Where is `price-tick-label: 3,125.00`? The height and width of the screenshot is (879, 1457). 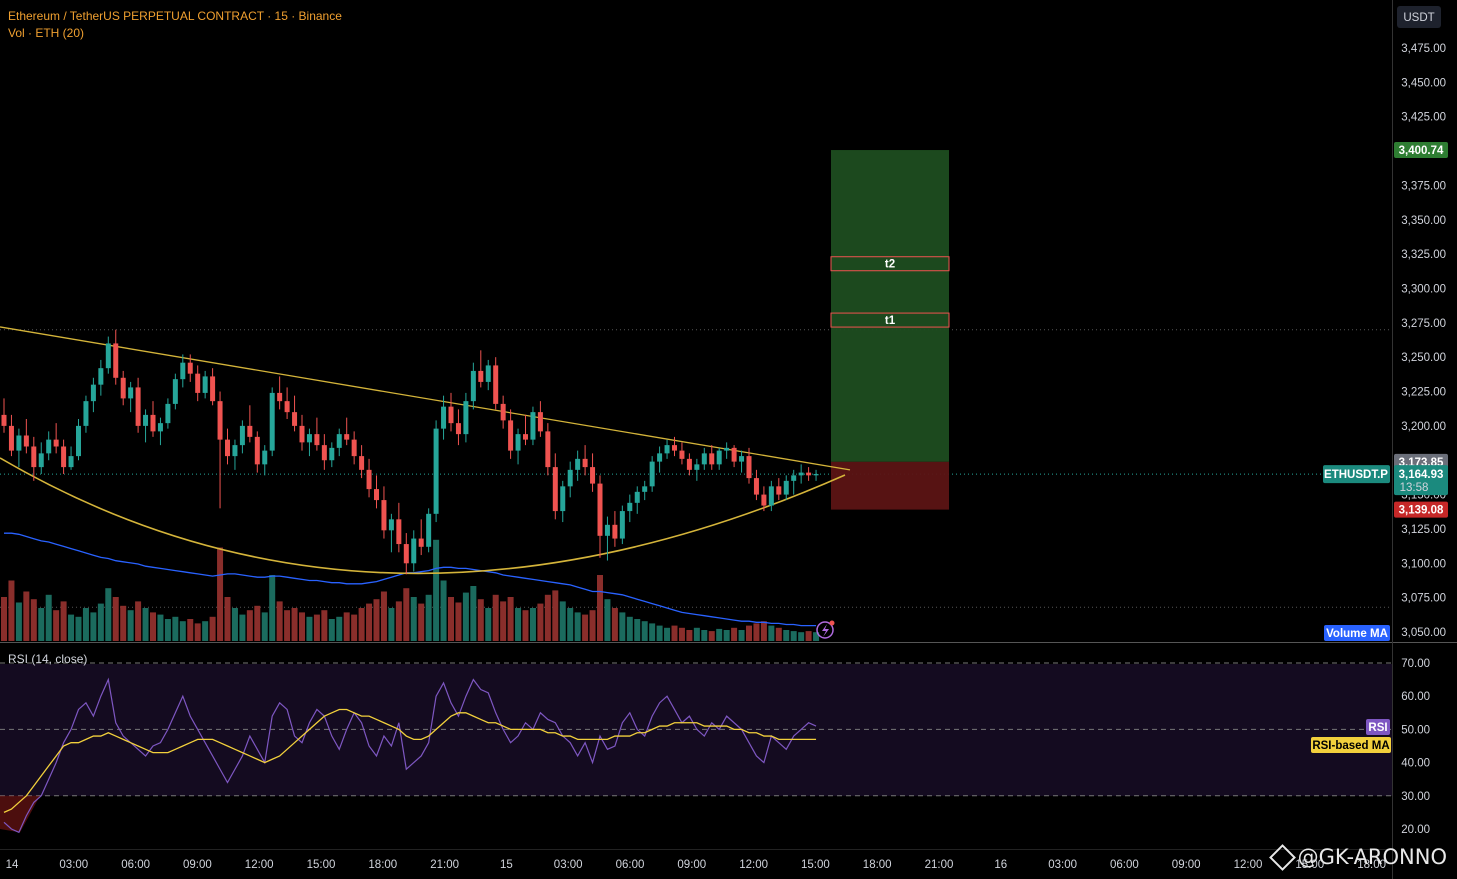 price-tick-label: 3,125.00 is located at coordinates (1423, 530).